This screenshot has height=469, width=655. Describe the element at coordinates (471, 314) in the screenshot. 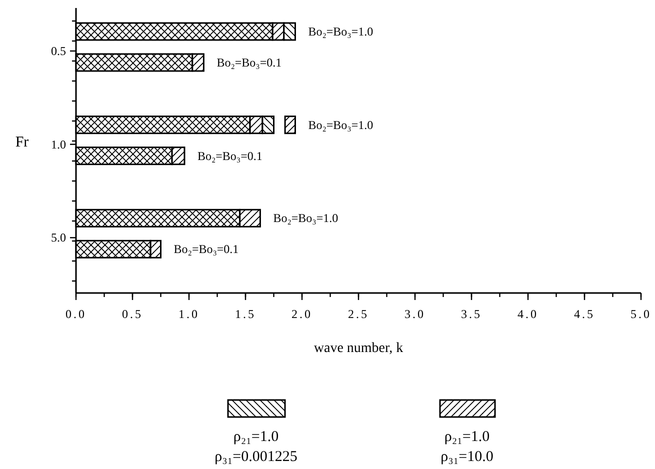

I see `x-tick-label: 3.5` at that location.